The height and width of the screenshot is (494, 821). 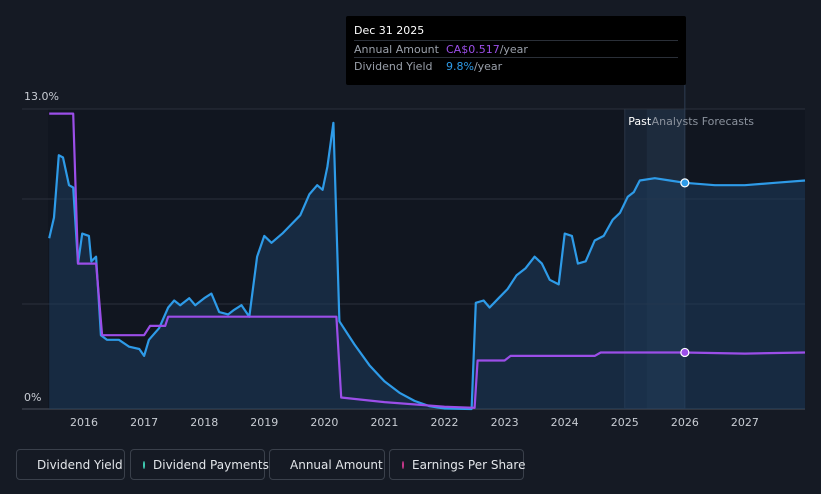 What do you see at coordinates (389, 30) in the screenshot?
I see `tooltip-date: Dec 31 2025` at bounding box center [389, 30].